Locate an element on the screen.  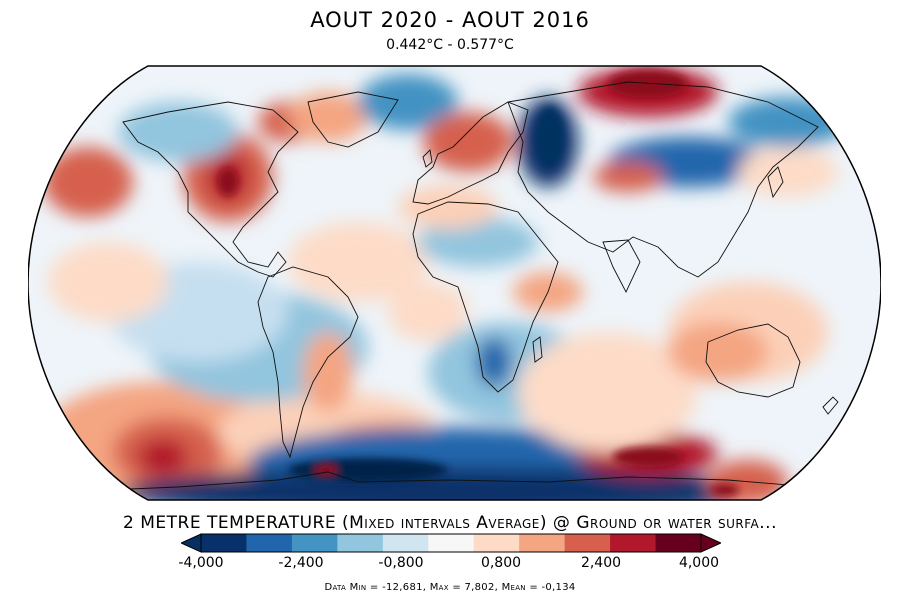
colorbar-ticks: -4,000 -2,400 -0,800 0,800 2,400 4,000 is located at coordinates (450, 564).